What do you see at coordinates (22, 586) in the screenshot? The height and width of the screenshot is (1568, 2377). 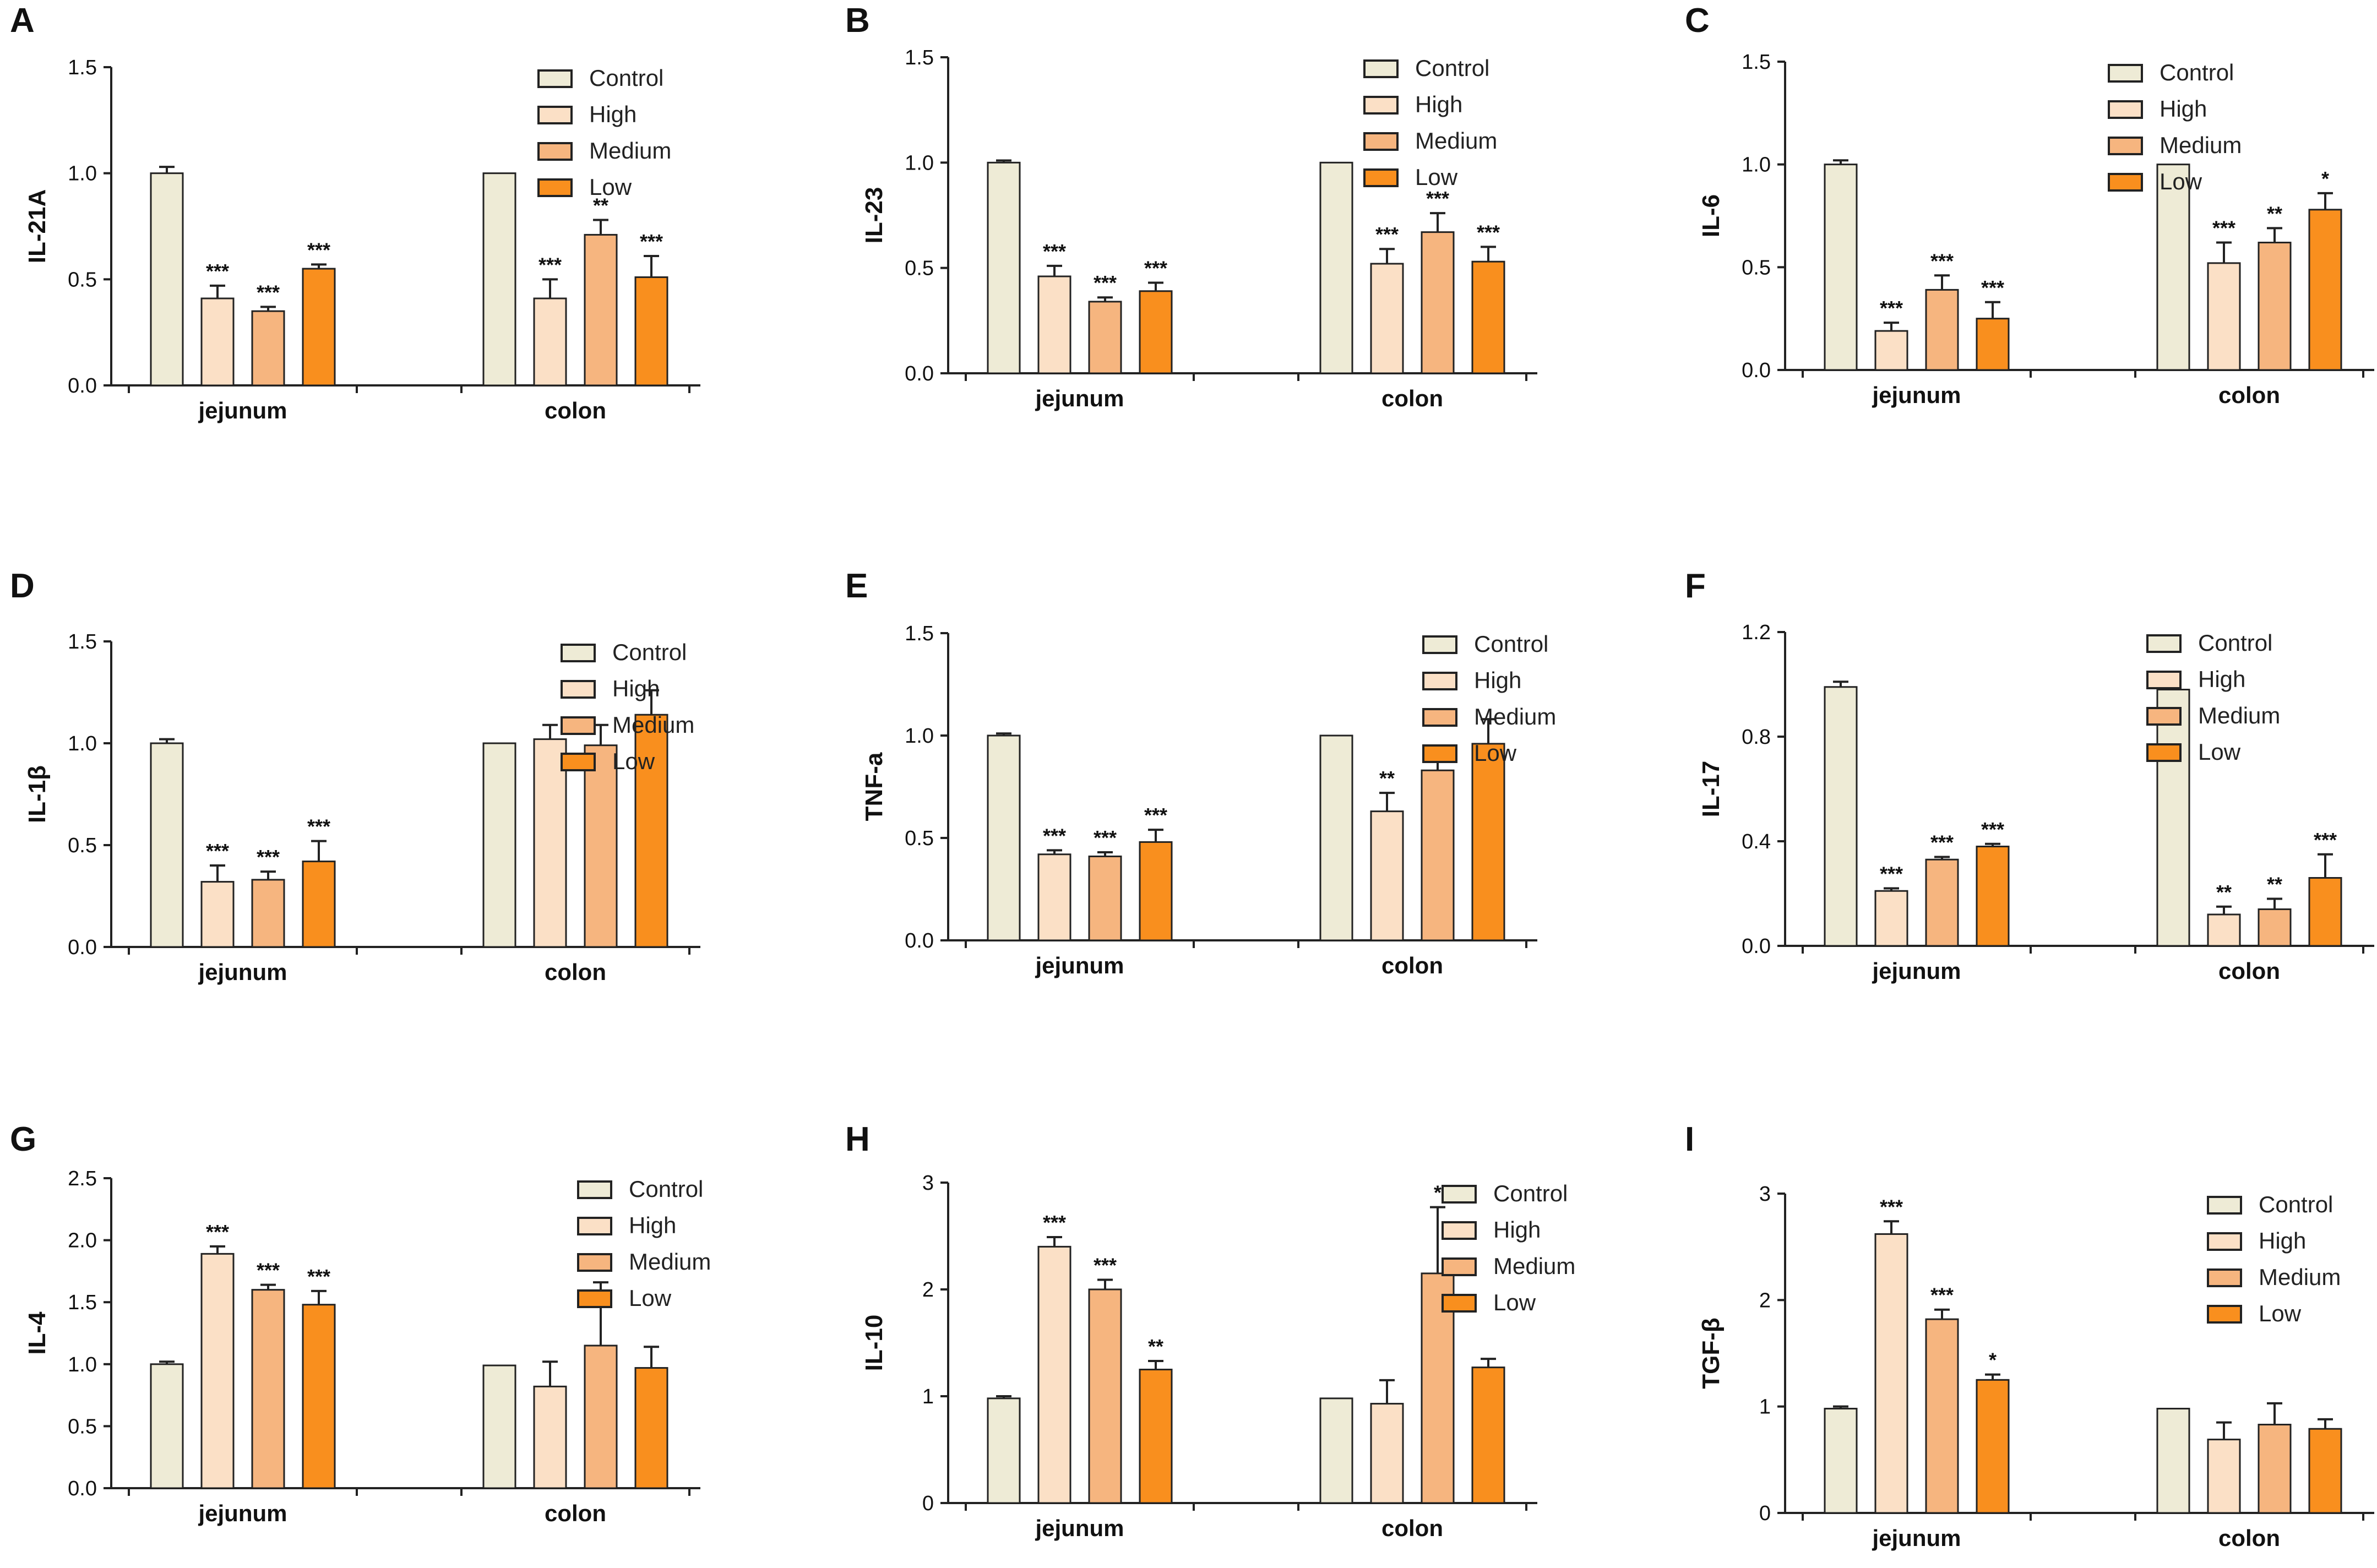 I see `panel-letter: D` at bounding box center [22, 586].